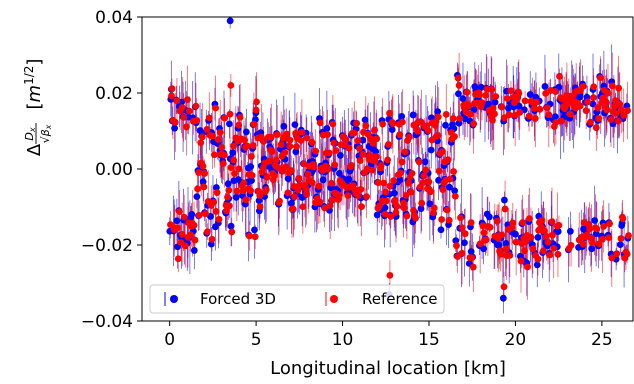  Describe the element at coordinates (381, 299) in the screenshot. I see `legend-item-reference: Reference` at that location.